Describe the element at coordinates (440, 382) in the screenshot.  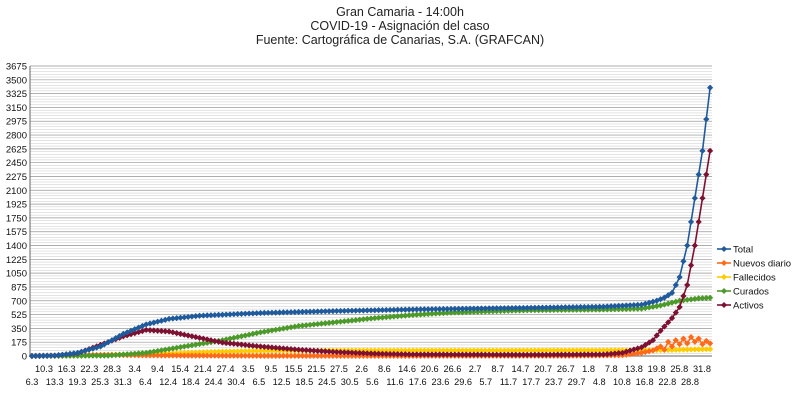
I see `x-tick-label: 23.6` at that location.